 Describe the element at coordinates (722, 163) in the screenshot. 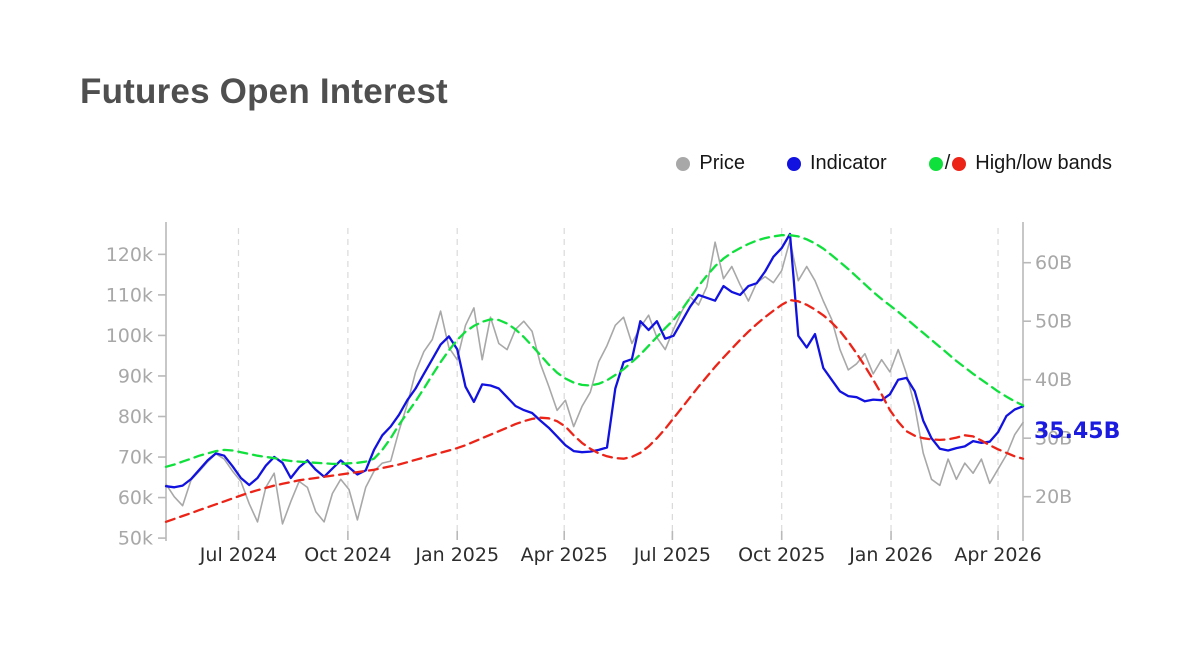

I see `legend-price-label: Price` at that location.